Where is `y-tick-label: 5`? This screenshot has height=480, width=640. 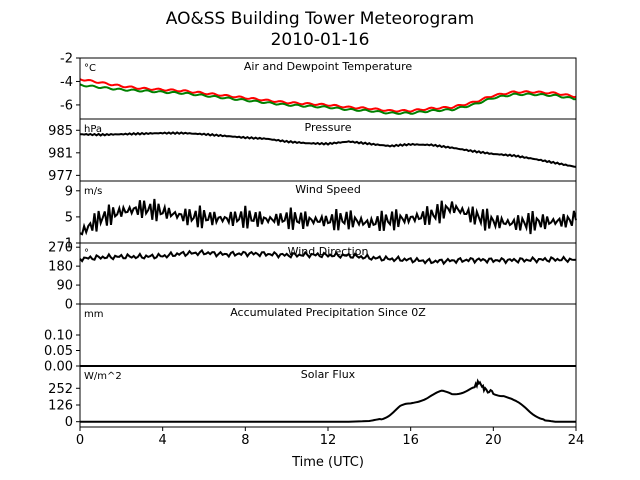 y-tick-label: 5 is located at coordinates (69, 217).